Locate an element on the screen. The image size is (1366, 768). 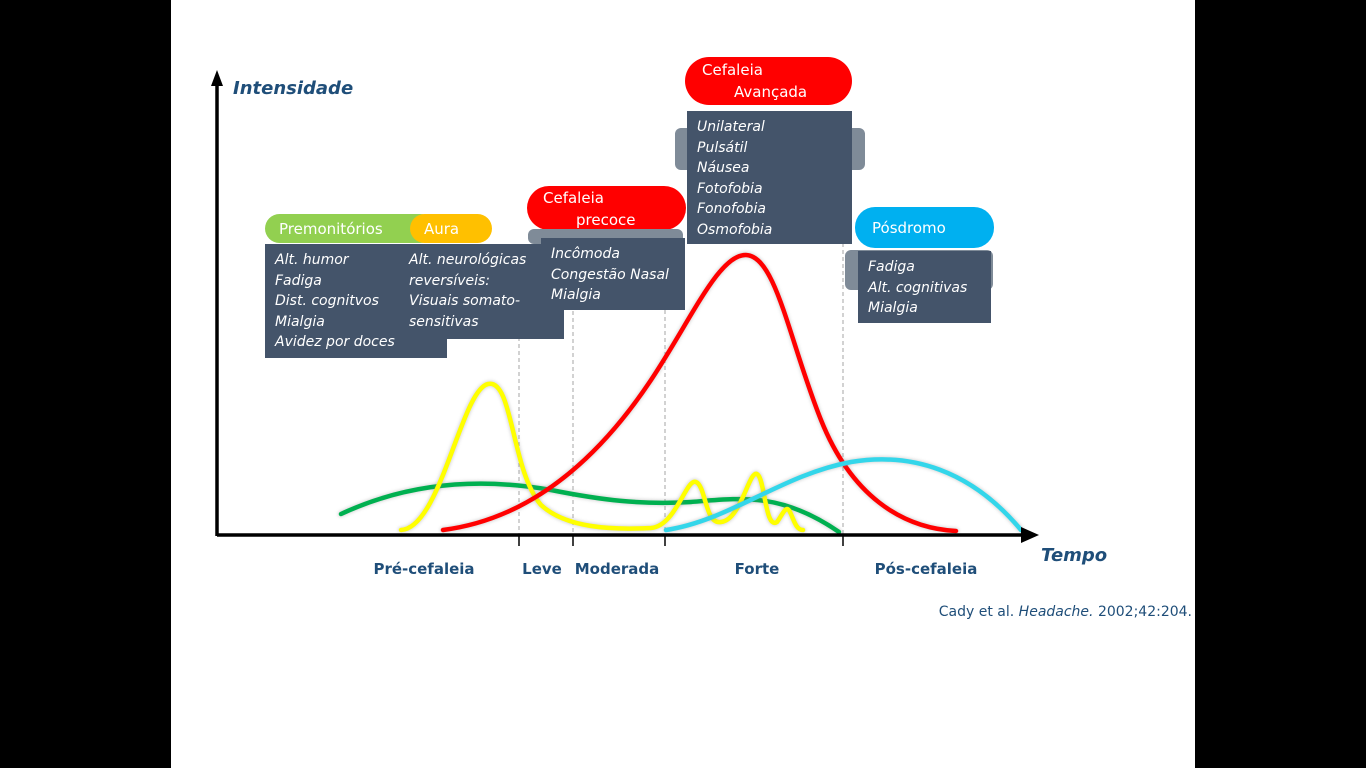
phase-label-pos: Pós-cefaleia is located at coordinates (926, 569).